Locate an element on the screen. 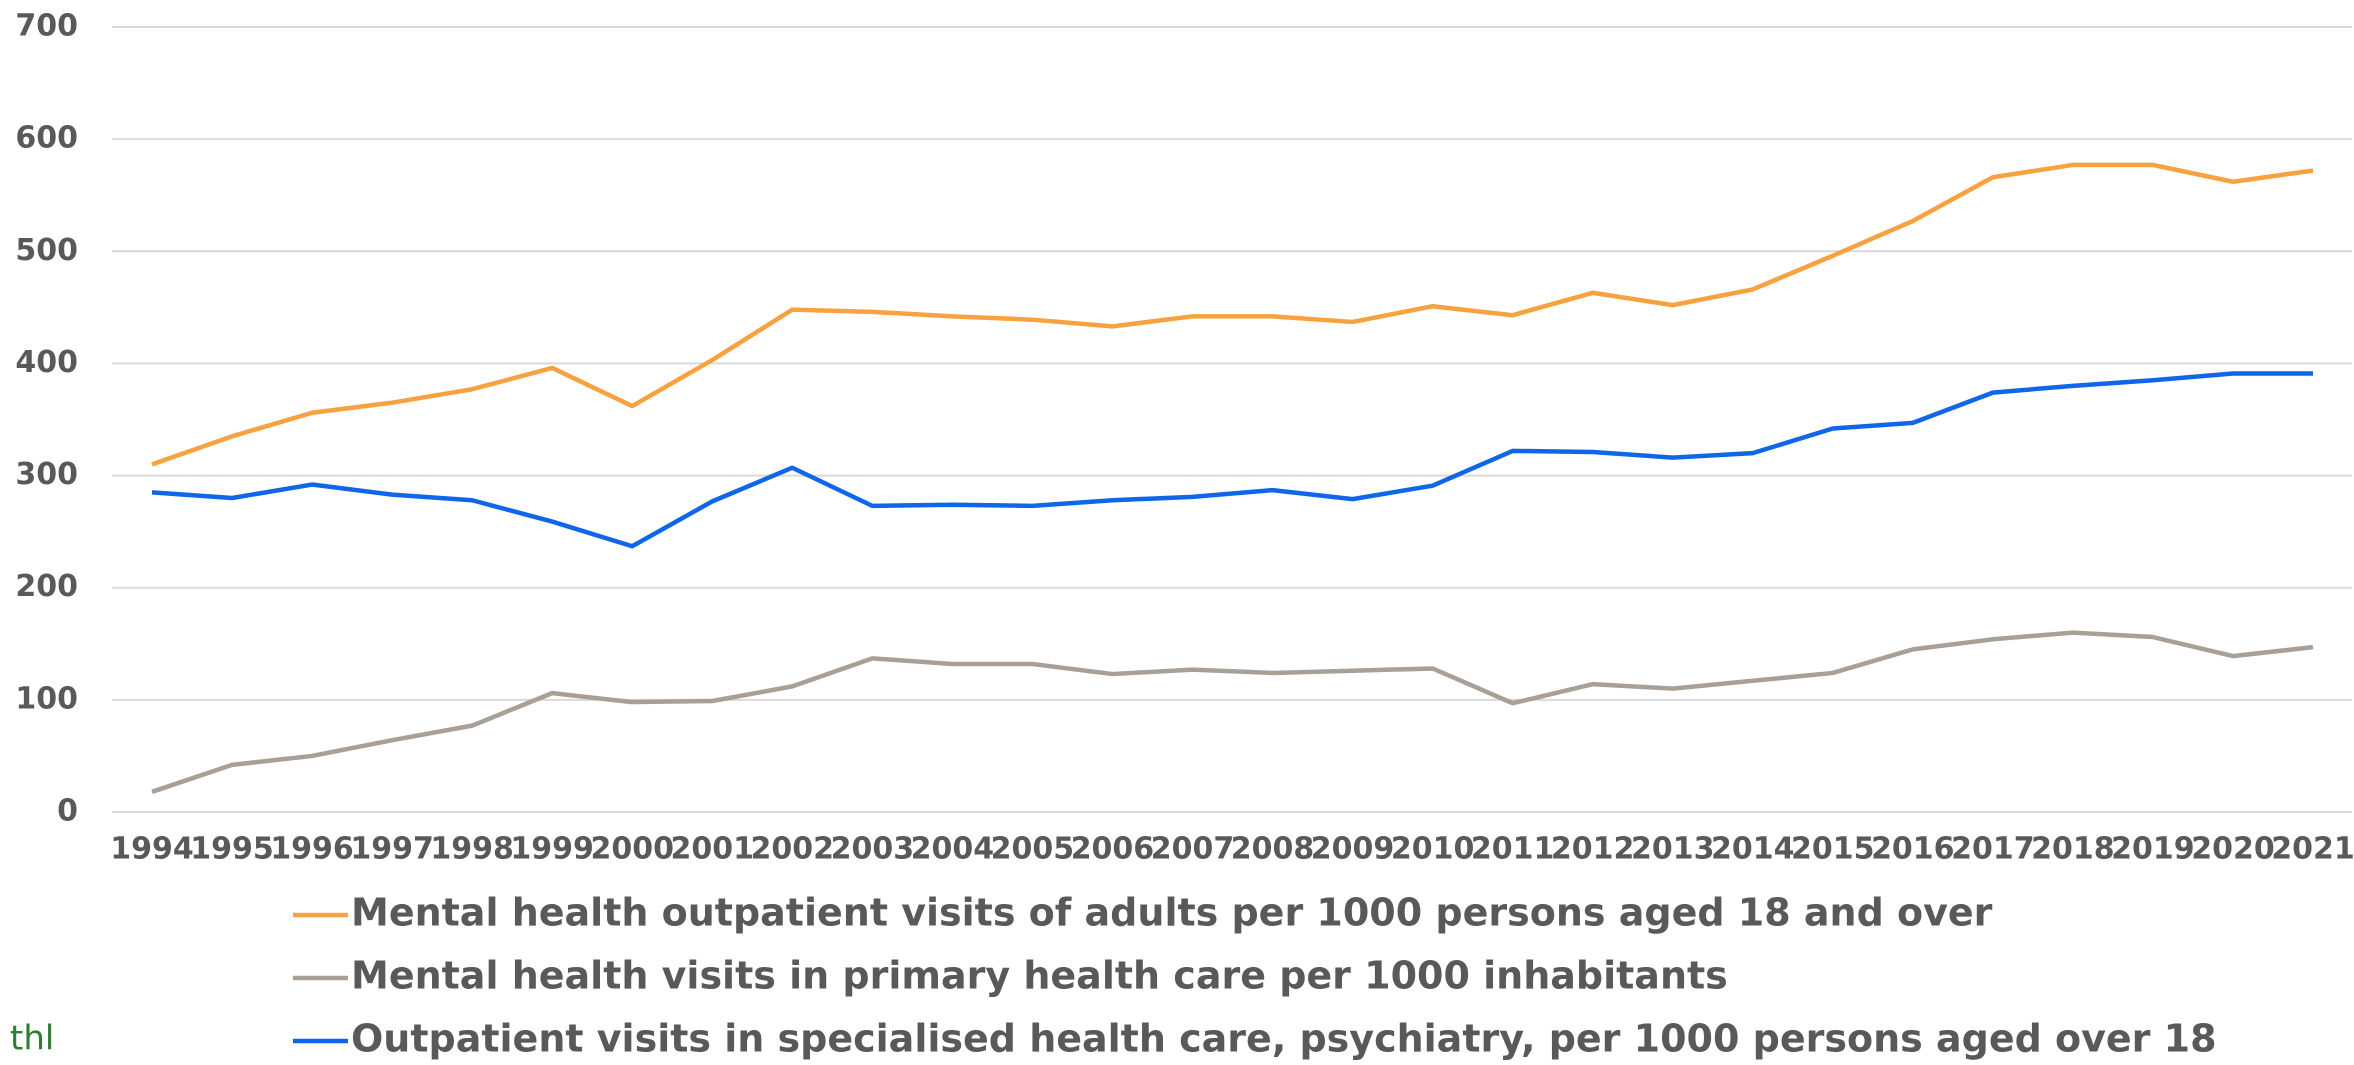 The width and height of the screenshot is (2354, 1065). x-tick-label: 1999 is located at coordinates (552, 849).